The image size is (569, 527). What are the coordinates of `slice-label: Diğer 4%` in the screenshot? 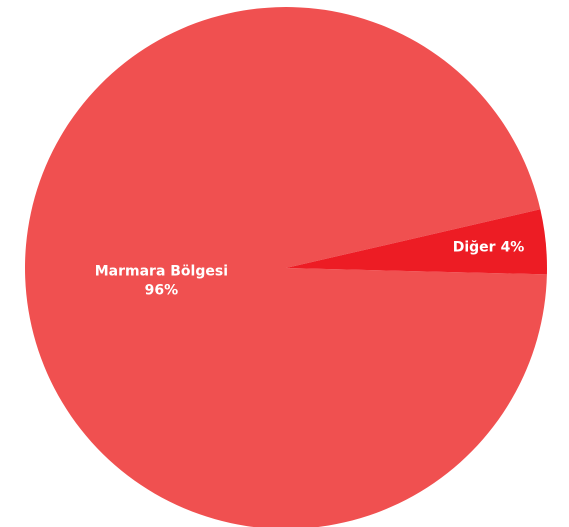 It's located at (489, 247).